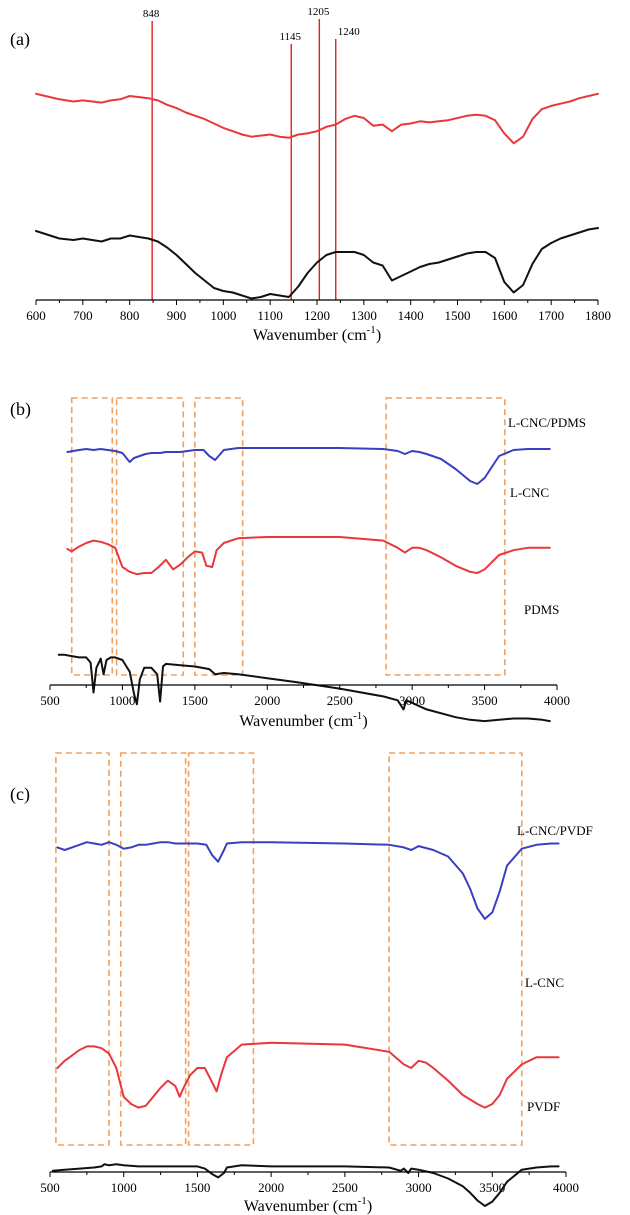 This screenshot has height=1215, width=630. I want to click on panel-label: (b), so click(20, 409).